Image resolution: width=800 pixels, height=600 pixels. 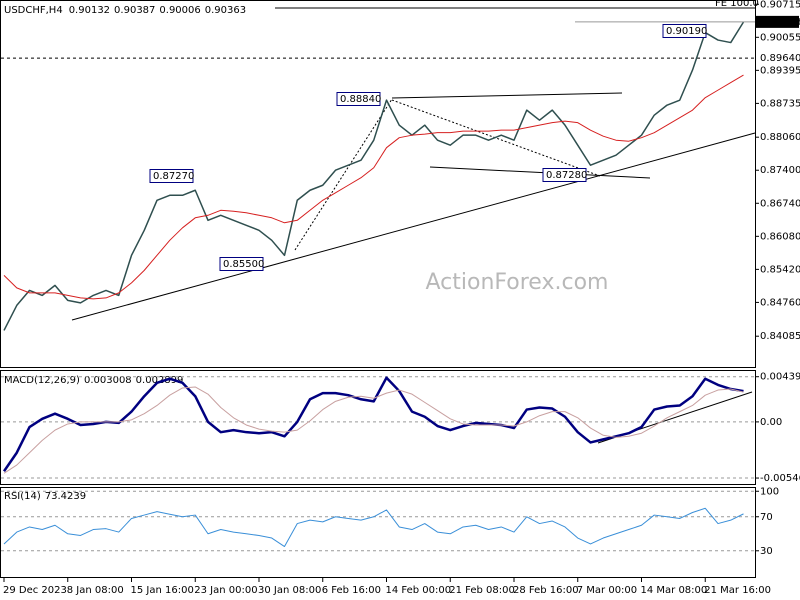 I want to click on annotation: 0.90190, so click(x=686, y=31).